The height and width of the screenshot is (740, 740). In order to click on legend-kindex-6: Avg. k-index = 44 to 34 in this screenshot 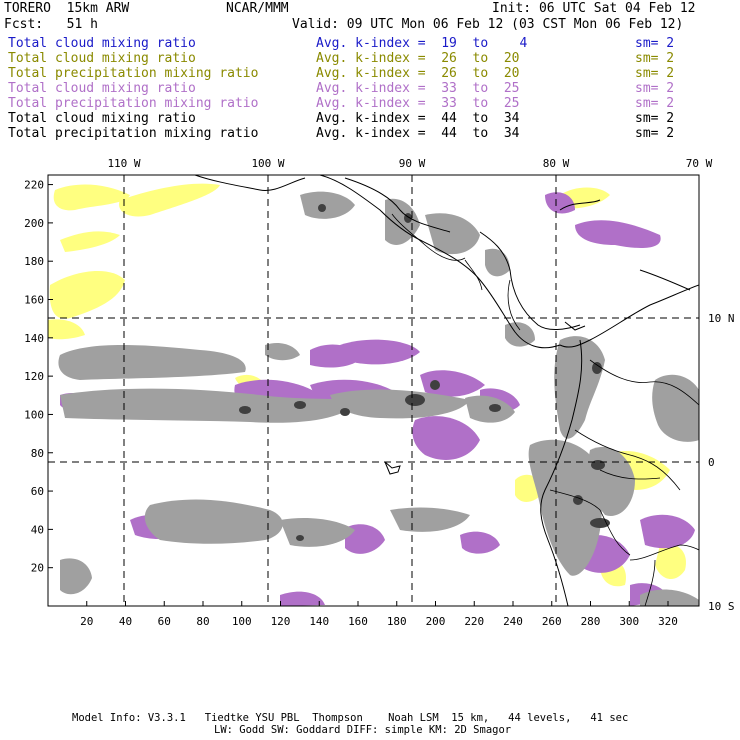, I will do `click(418, 133)`.